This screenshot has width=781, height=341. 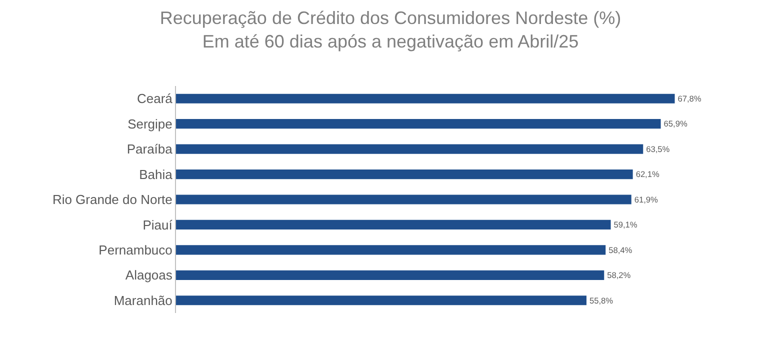 I want to click on data-label: 61,9%, so click(x=646, y=199).